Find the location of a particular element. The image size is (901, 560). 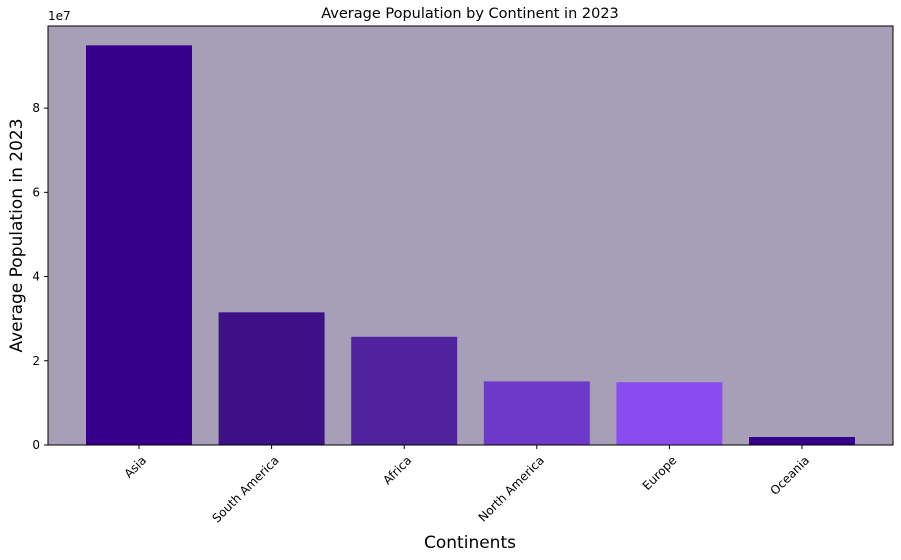

y-axis-label: Average Population in 2023 is located at coordinates (17, 235).